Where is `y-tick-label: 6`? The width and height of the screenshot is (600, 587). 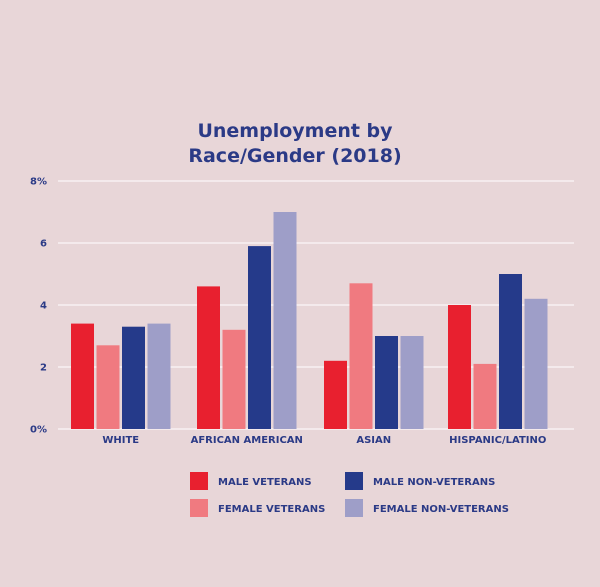 y-tick-label: 6 is located at coordinates (43, 244).